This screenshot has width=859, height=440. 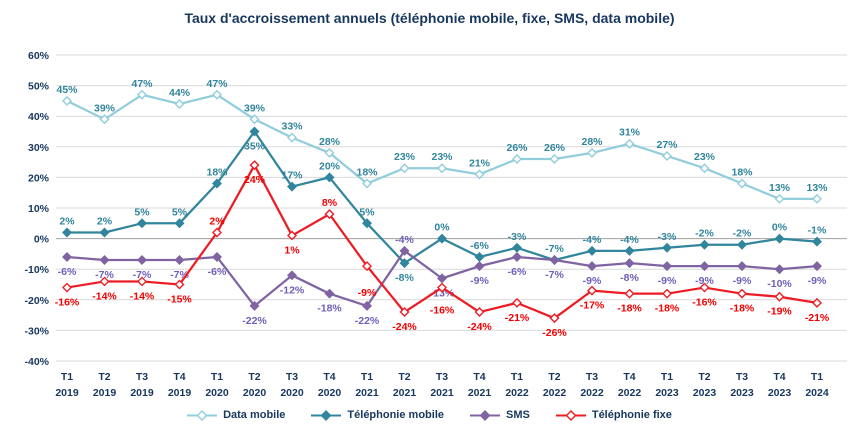 What do you see at coordinates (217, 377) in the screenshot?
I see `x-tick-quarter: T1` at bounding box center [217, 377].